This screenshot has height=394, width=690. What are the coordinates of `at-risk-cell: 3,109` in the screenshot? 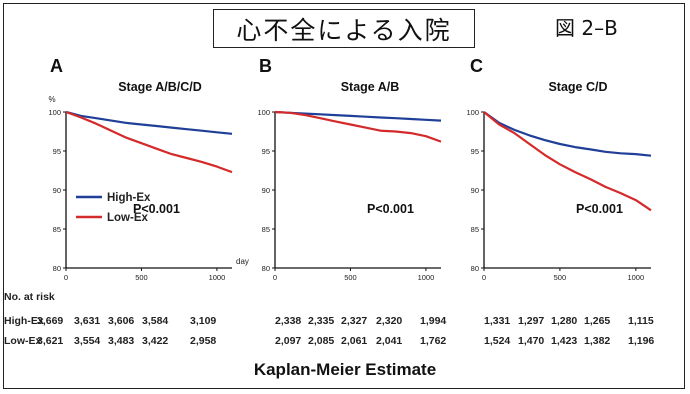 It's located at (203, 321).